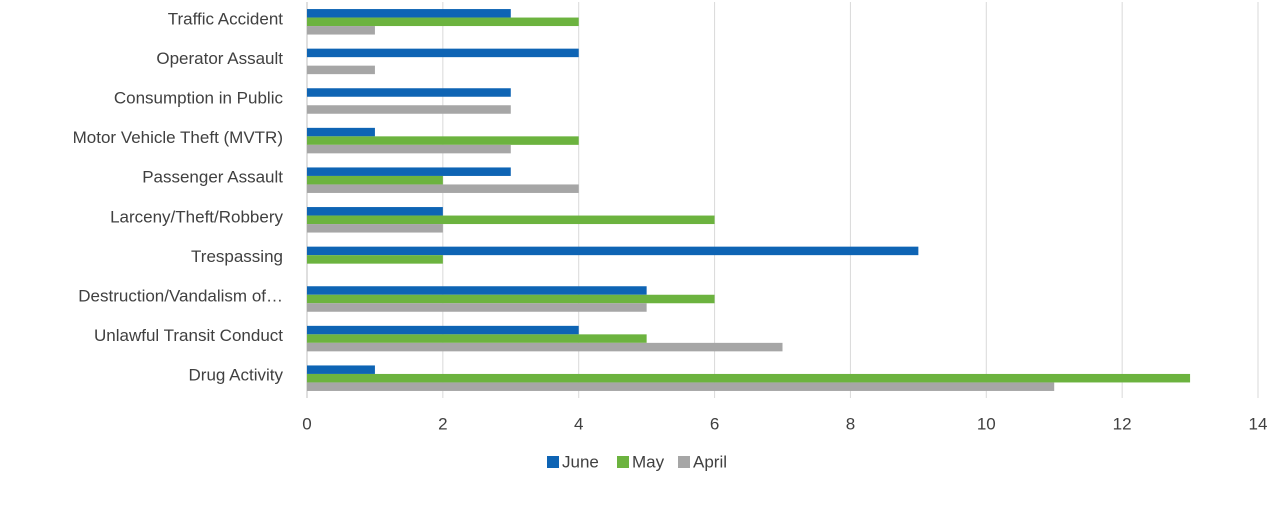  I want to click on x-tick-label: 12, so click(1122, 423).